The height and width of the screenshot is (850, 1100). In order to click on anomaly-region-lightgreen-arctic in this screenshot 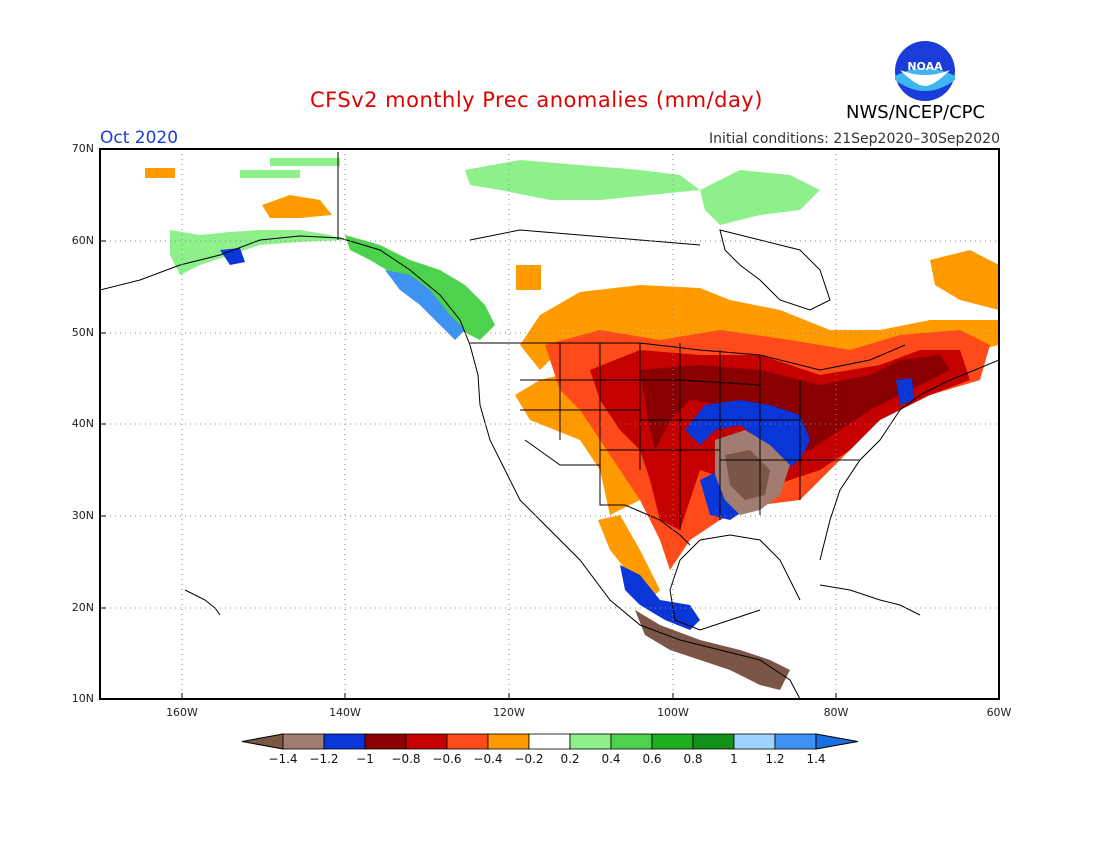, I will do `click(582, 180)`.